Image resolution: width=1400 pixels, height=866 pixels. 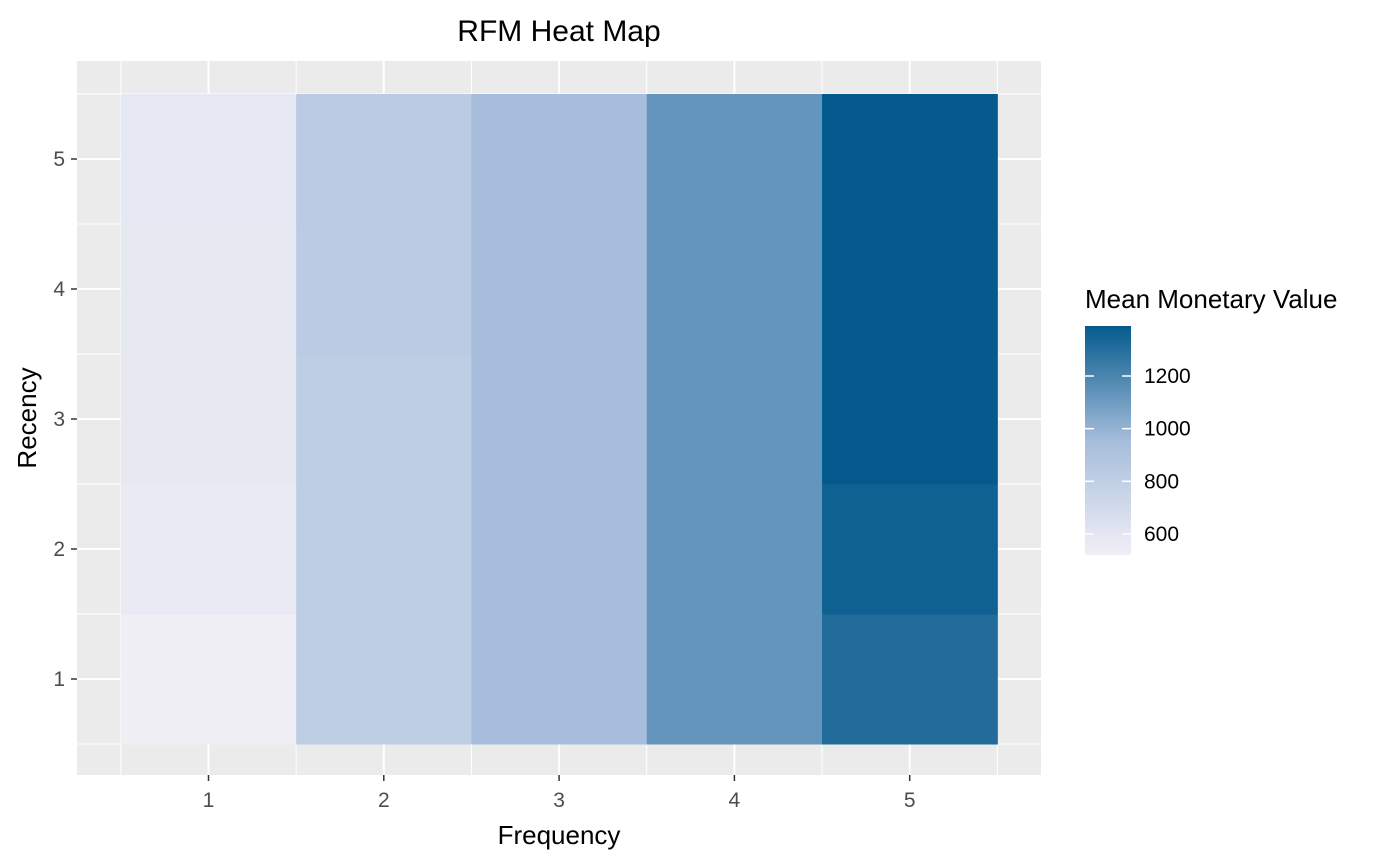 I want to click on x-axis-title: Frequency, so click(x=559, y=835).